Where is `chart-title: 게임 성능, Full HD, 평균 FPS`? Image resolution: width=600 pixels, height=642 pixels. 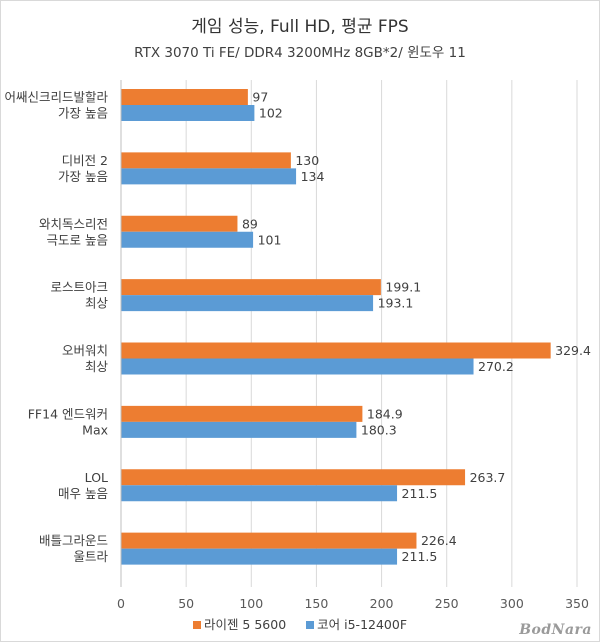 chart-title: 게임 성능, Full HD, 평균 FPS is located at coordinates (300, 27).